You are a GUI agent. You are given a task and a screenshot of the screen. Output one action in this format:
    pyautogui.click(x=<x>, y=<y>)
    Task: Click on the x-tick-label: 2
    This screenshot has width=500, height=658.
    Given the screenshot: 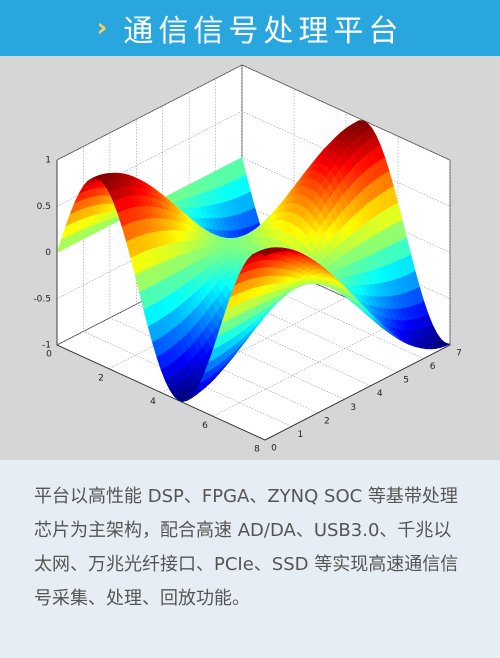 What is the action you would take?
    pyautogui.click(x=101, y=378)
    